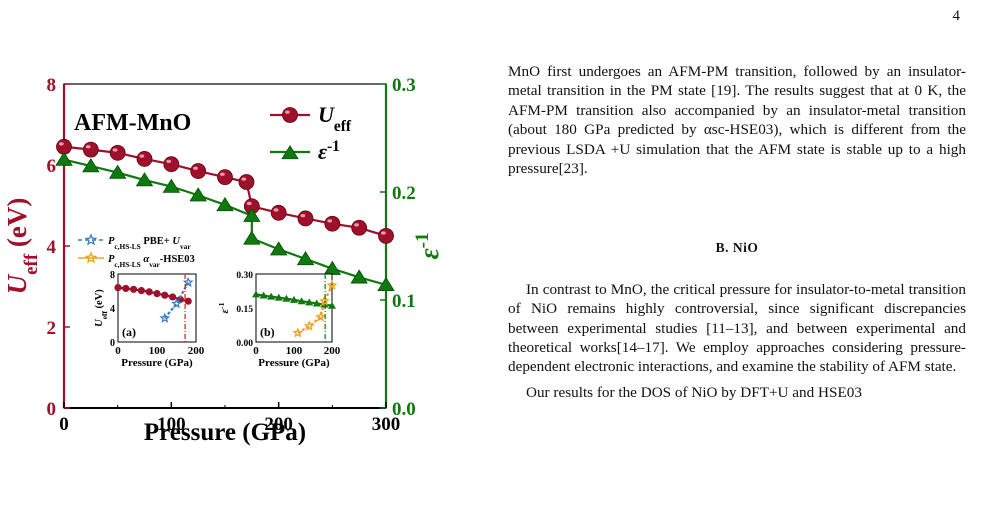 Image resolution: width=1000 pixels, height=506 pixels. What do you see at coordinates (101, 308) in the screenshot?
I see `inset-a-y-title: Ueff (eV)` at bounding box center [101, 308].